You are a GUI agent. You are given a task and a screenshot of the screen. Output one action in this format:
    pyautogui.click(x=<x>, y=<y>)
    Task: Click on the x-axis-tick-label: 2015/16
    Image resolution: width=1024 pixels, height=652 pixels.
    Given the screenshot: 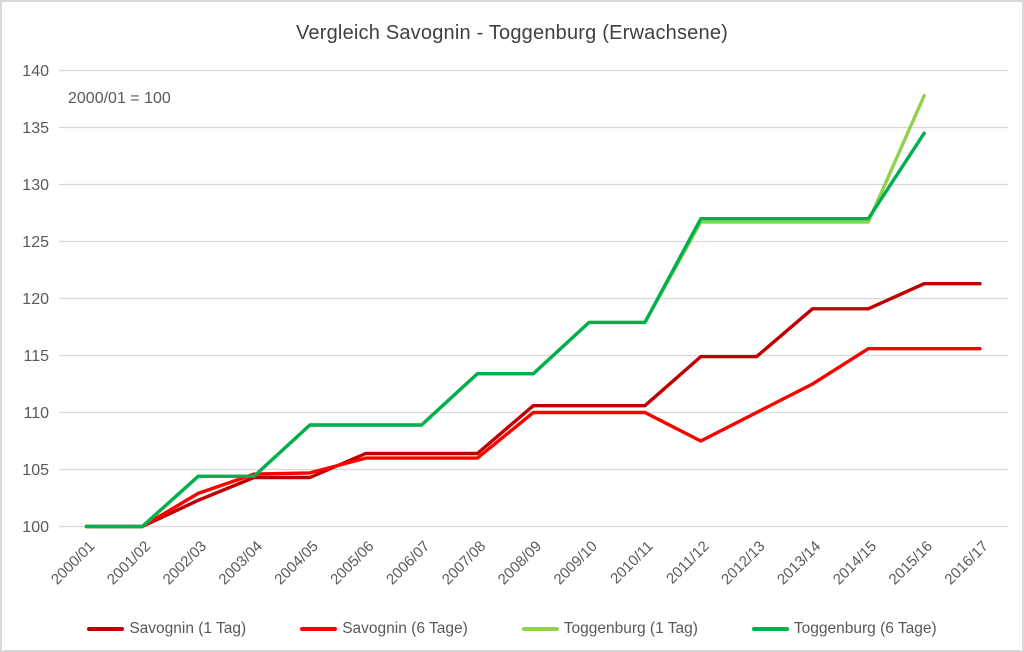 What is the action you would take?
    pyautogui.click(x=911, y=563)
    